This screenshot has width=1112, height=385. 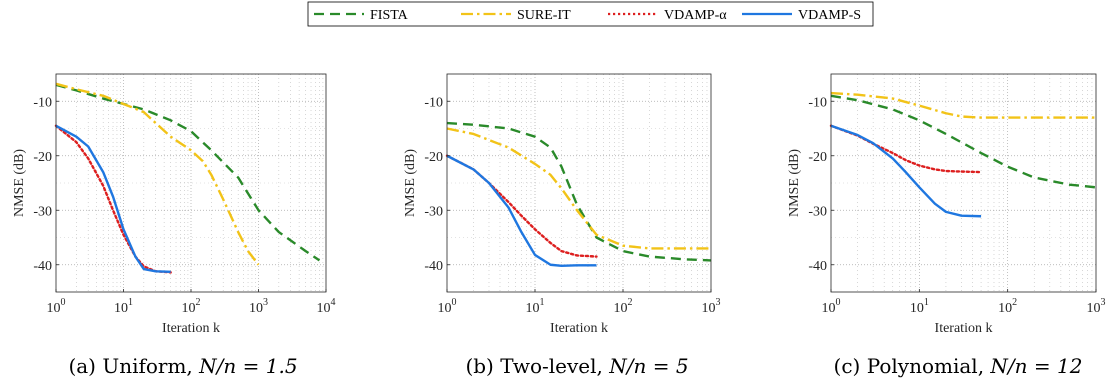 I want to click on legend-label-1: FISTA, so click(x=389, y=15).